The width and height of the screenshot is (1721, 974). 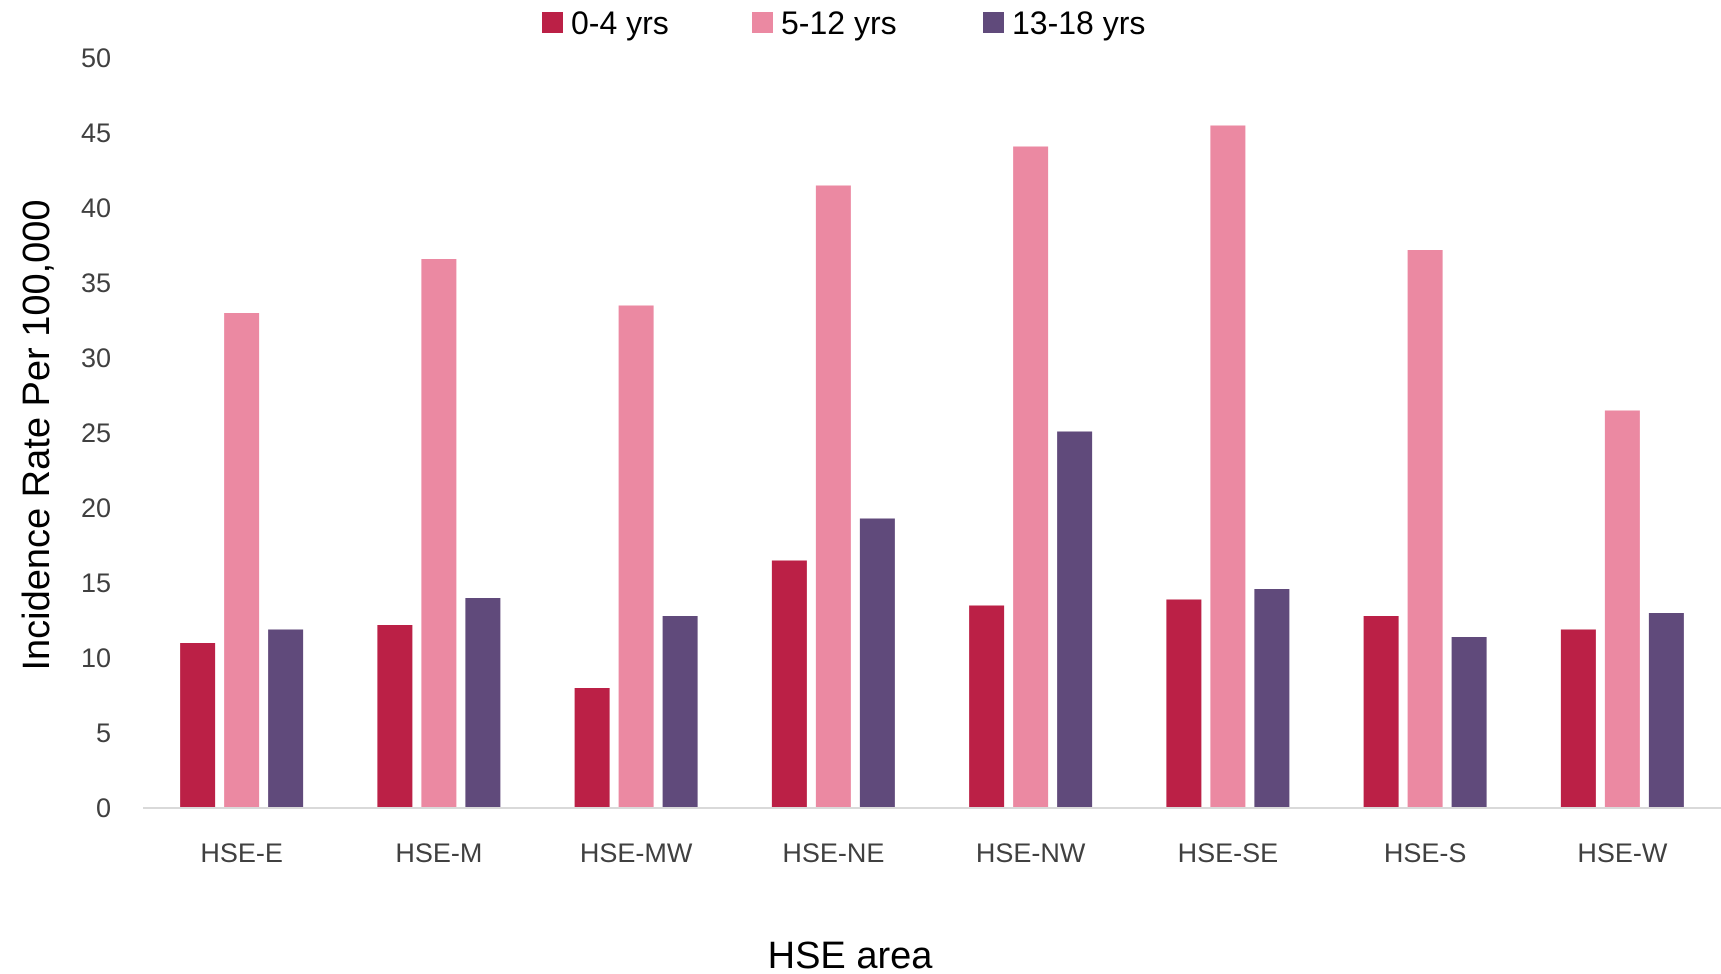 I want to click on legend-label: 5-12 yrs, so click(x=839, y=23).